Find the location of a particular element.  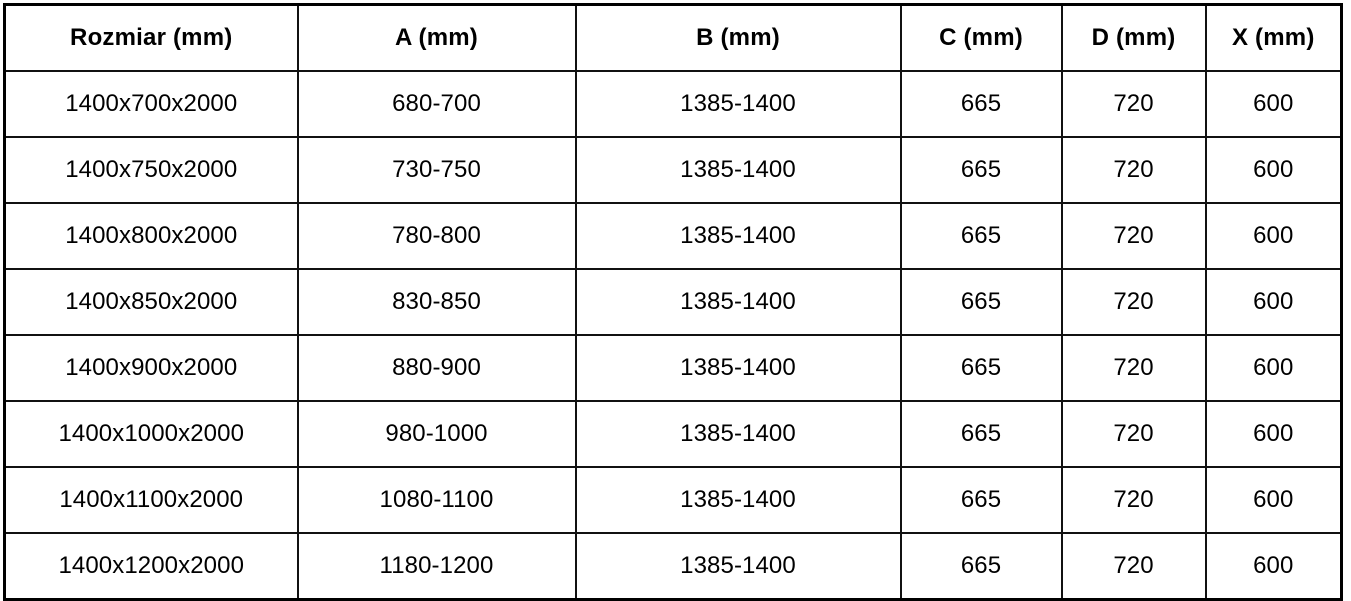

cell-rozmiar: 1400x850x2000 is located at coordinates (151, 302).